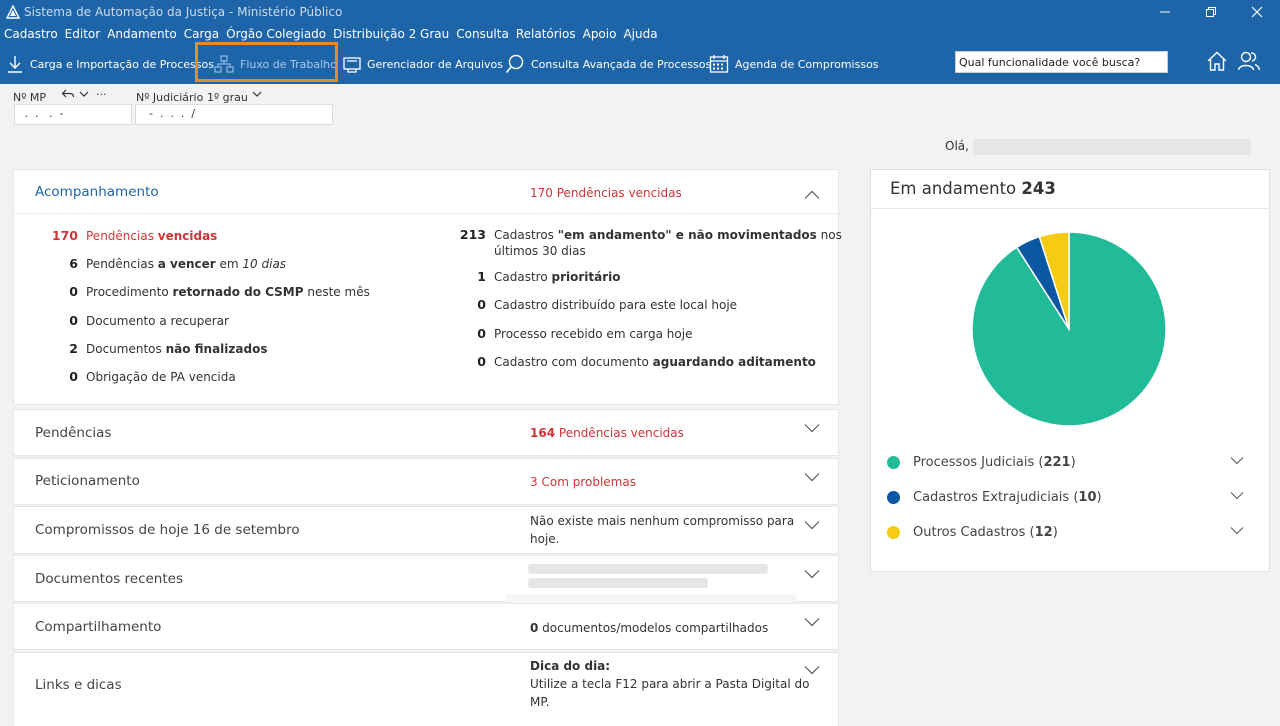 The height and width of the screenshot is (726, 1280). What do you see at coordinates (608, 64) in the screenshot?
I see `consulta-avancada-button: Consulta Avançada de Processos` at bounding box center [608, 64].